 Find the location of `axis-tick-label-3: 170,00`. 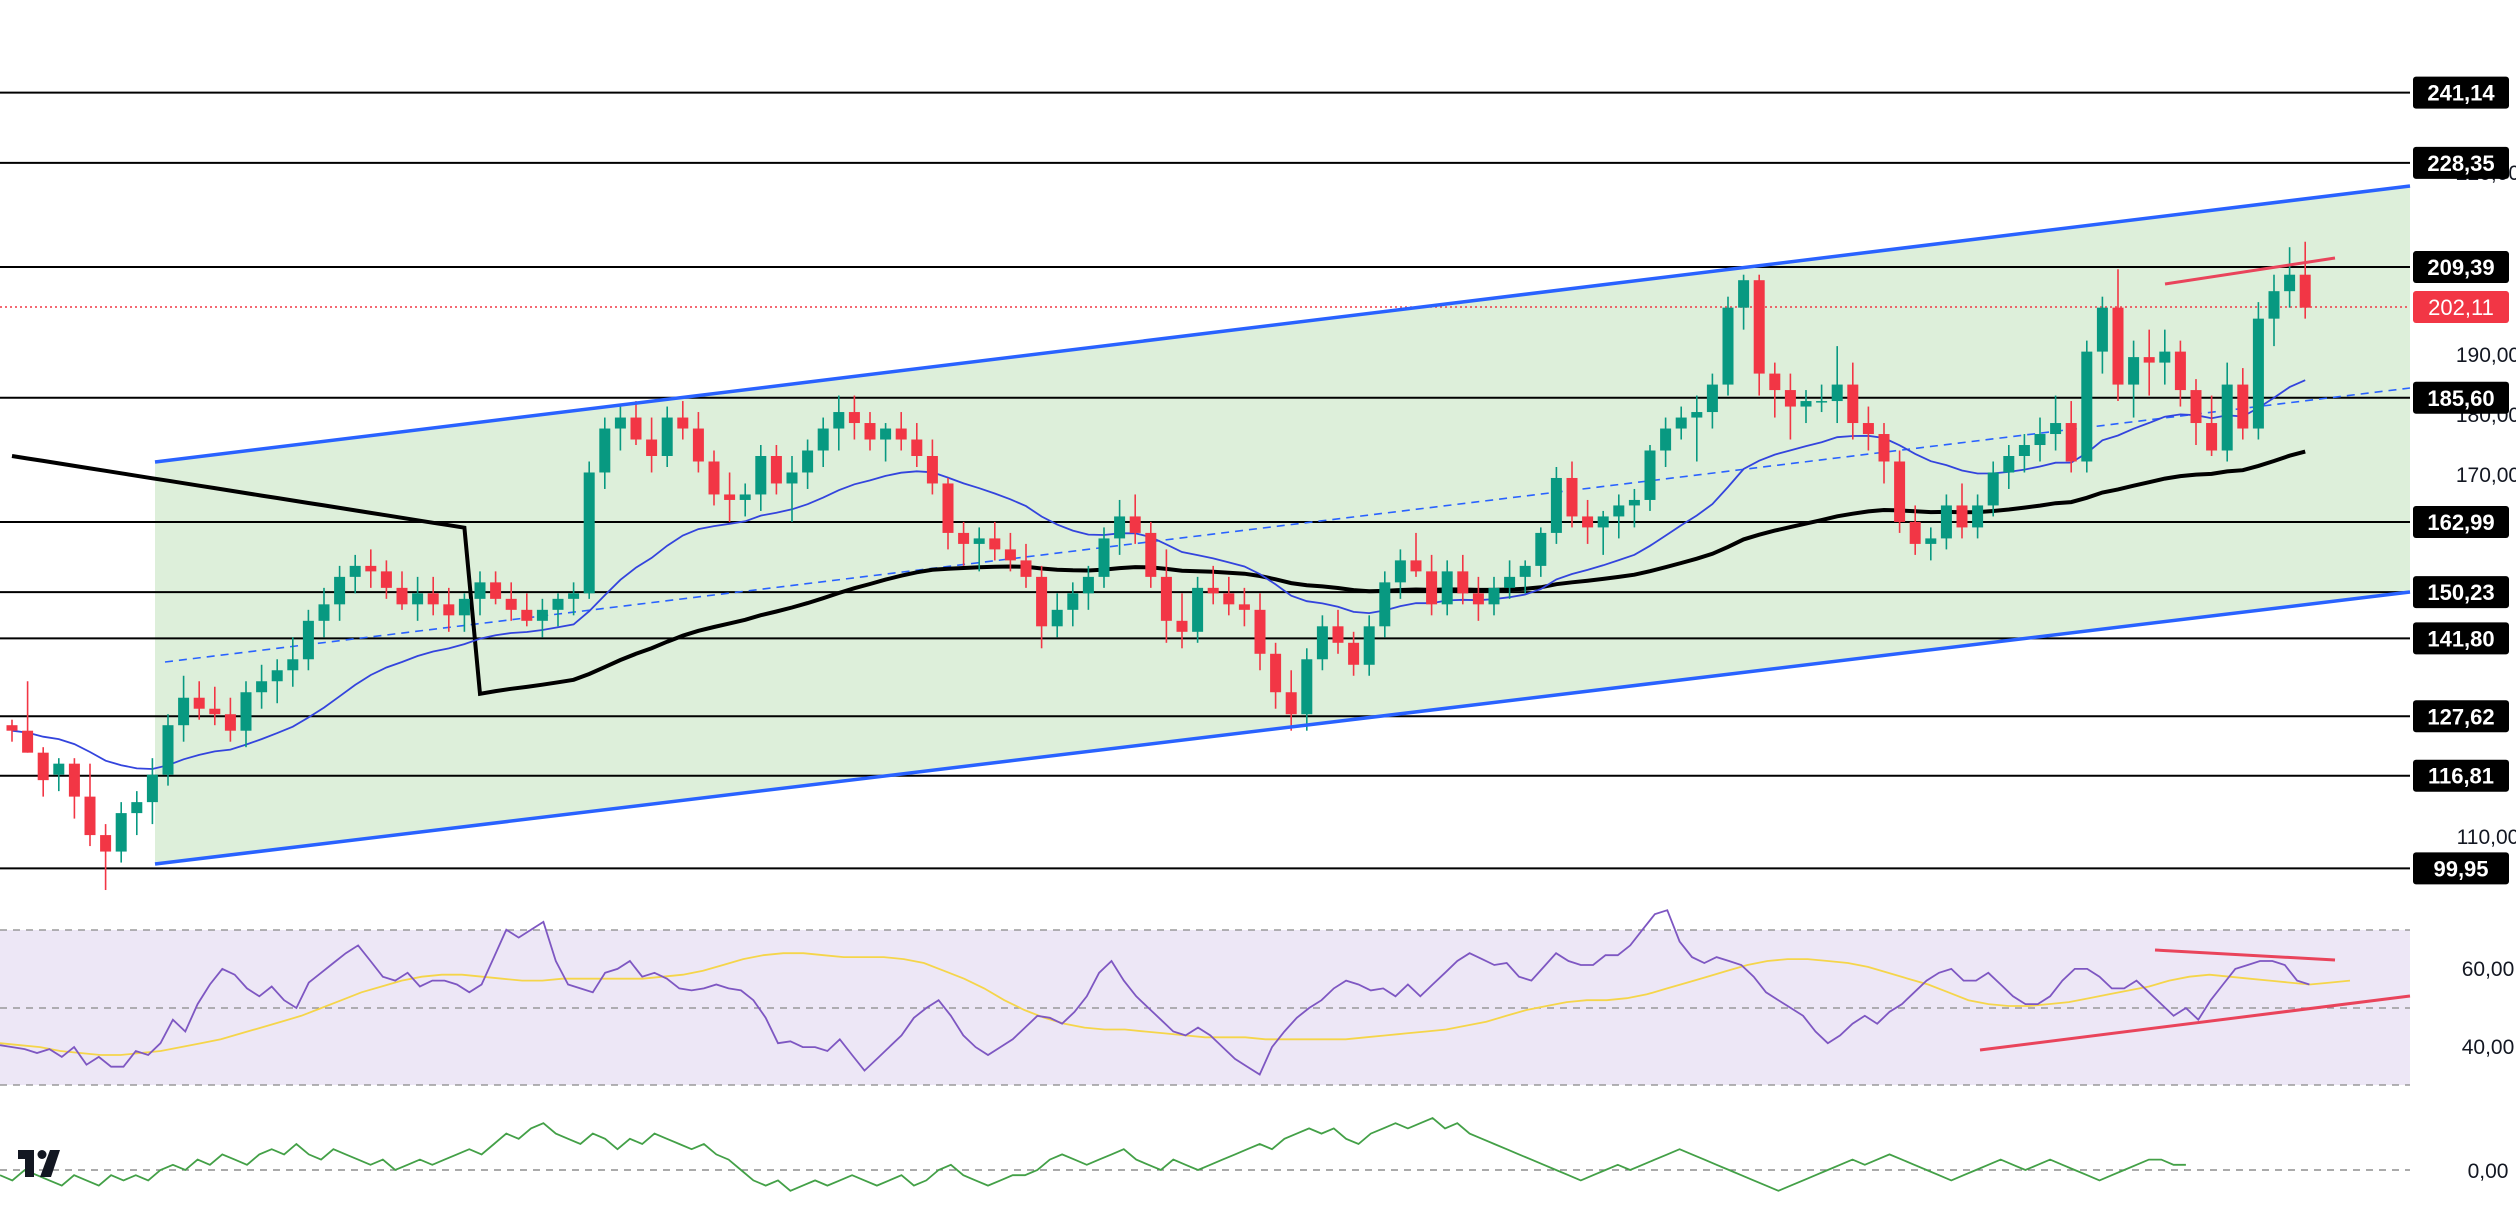

axis-tick-label-3: 170,00 is located at coordinates (2486, 475).